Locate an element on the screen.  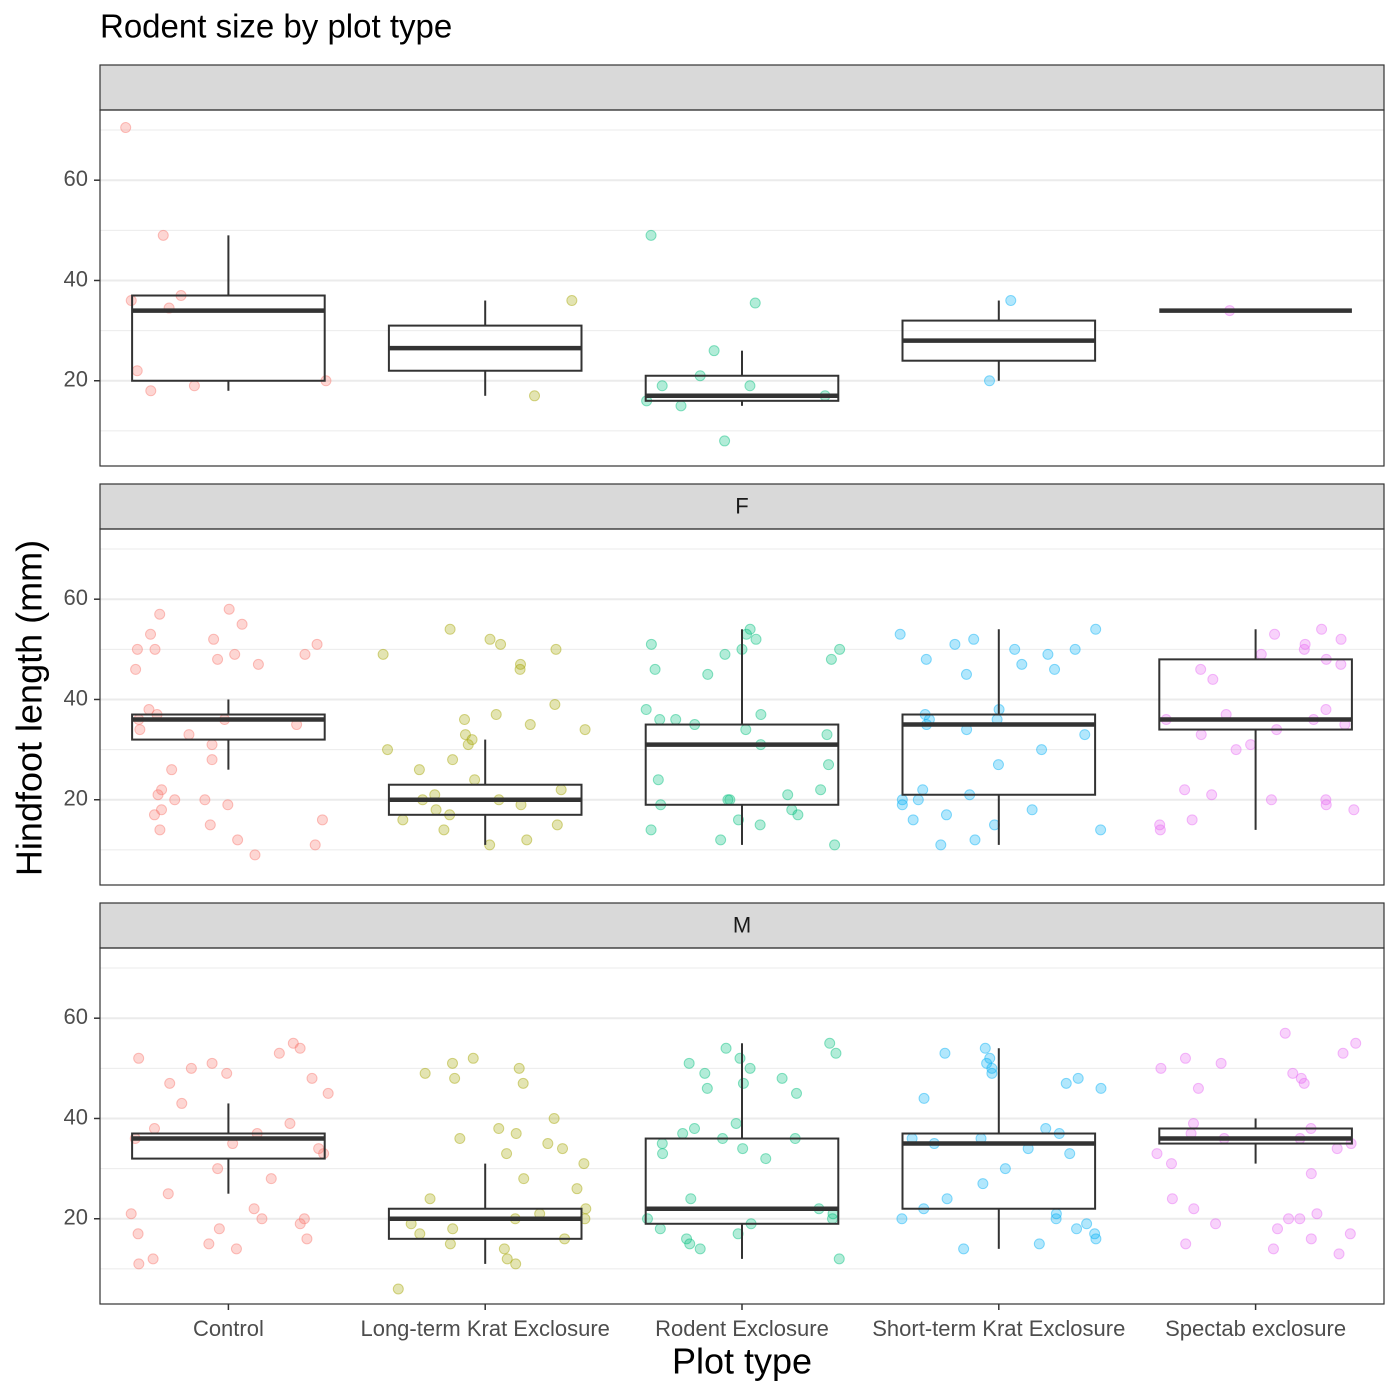
x-axis-label: Plot type is located at coordinates (742, 1361).